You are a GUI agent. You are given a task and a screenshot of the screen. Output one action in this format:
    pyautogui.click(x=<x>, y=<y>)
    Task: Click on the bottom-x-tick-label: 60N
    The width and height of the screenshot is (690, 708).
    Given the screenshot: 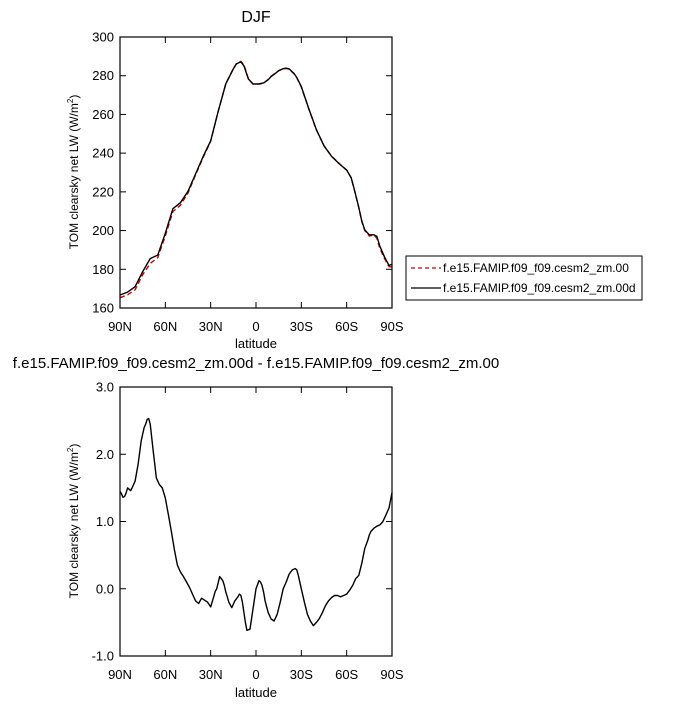 What is the action you would take?
    pyautogui.click(x=165, y=674)
    